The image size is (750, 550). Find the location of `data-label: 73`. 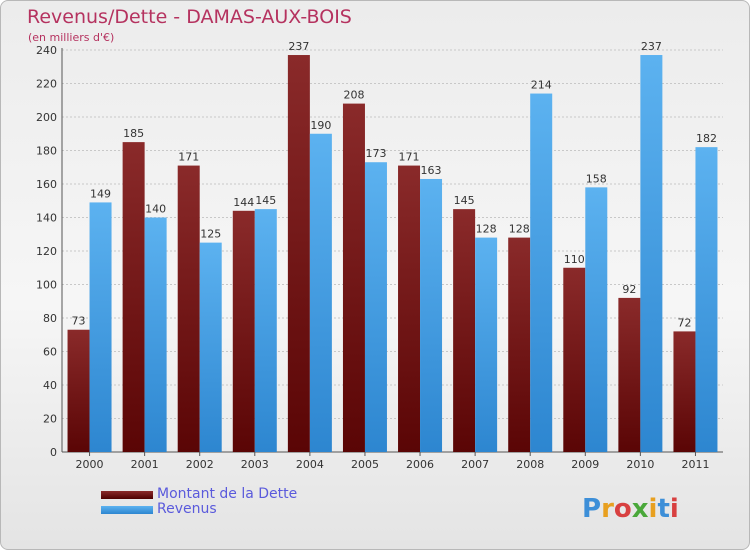

data-label: 73 is located at coordinates (79, 321).